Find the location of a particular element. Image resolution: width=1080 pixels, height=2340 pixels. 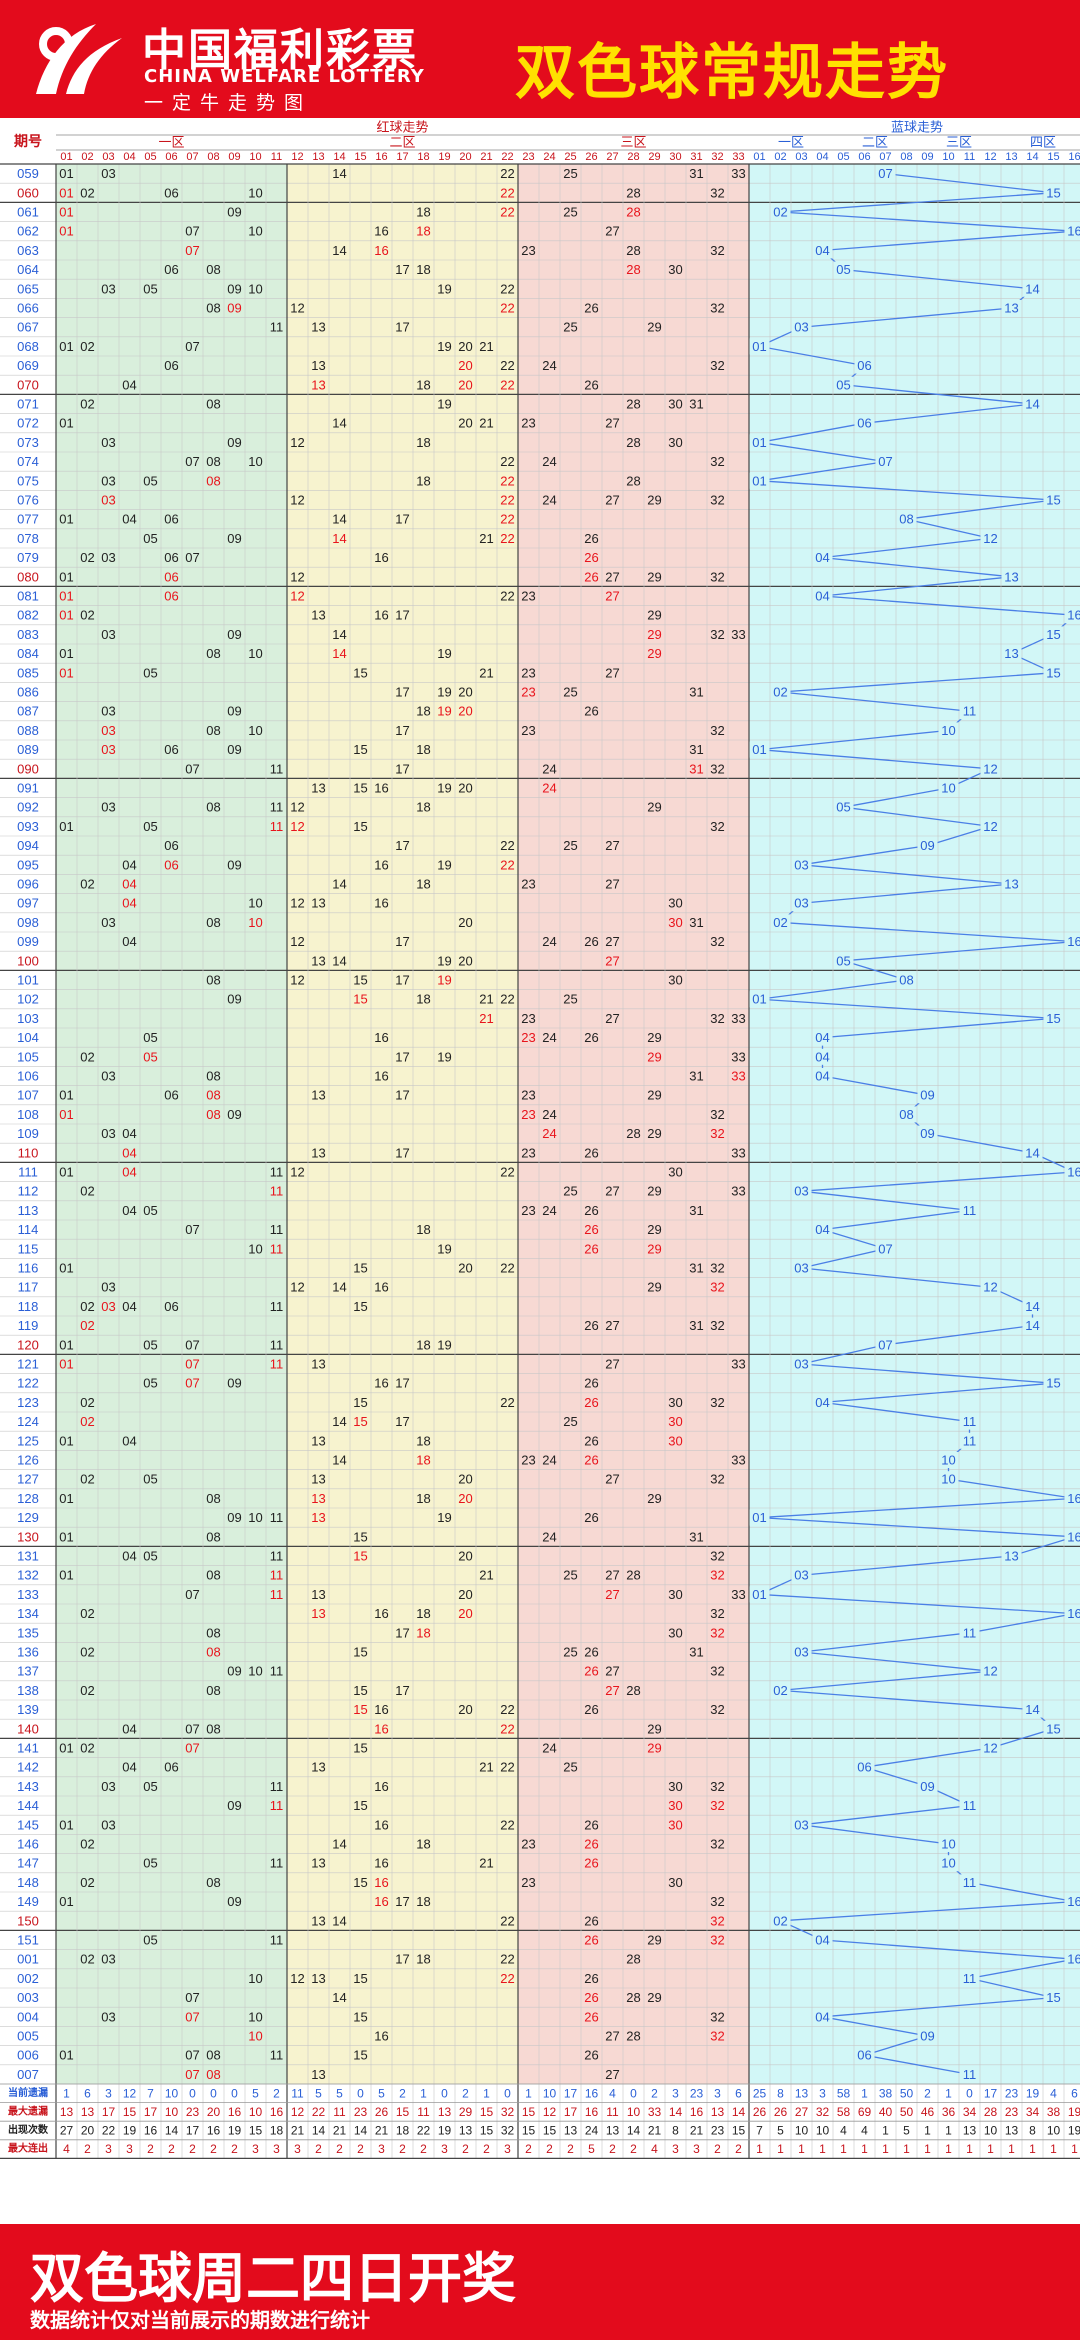

red-number-header: 11 is located at coordinates (276, 157).